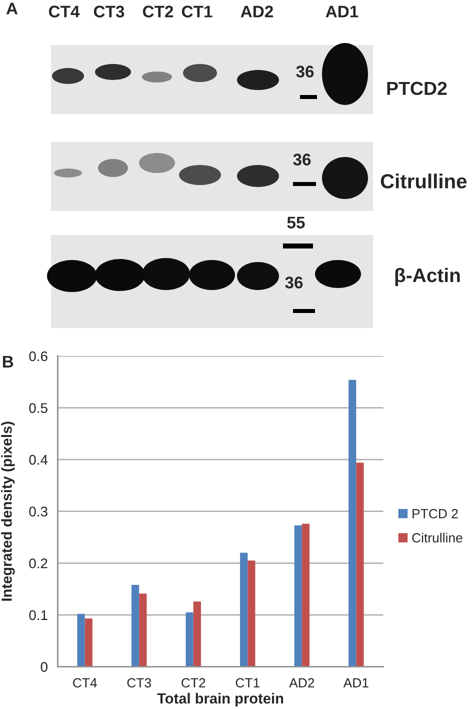 The image size is (474, 709). I want to click on legend-label: PTCD 2, so click(435, 513).